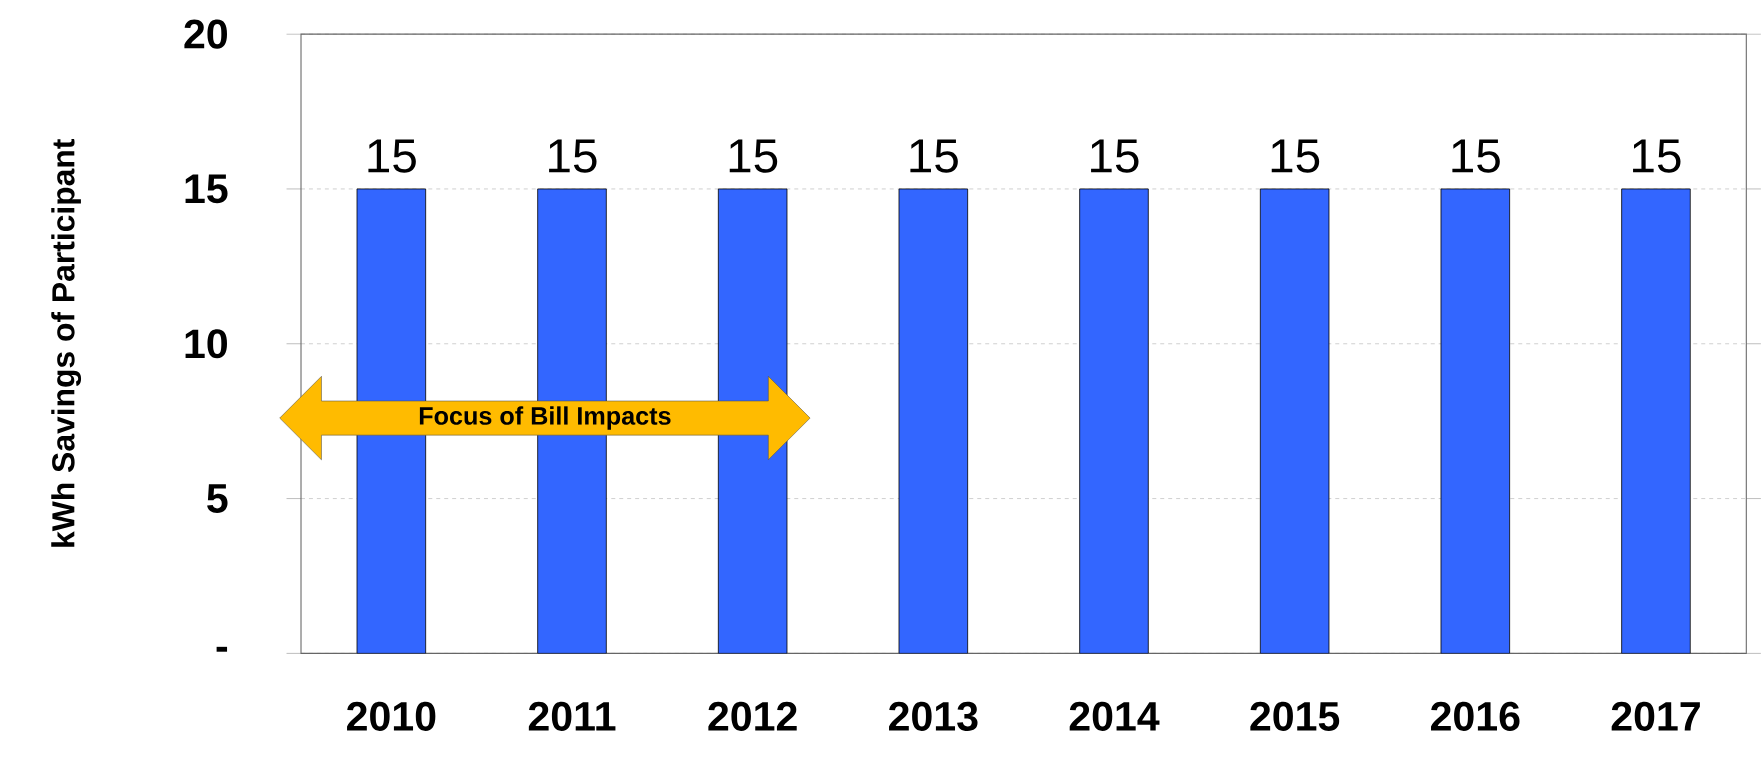  What do you see at coordinates (391, 716) in the screenshot?
I see `x-tick-label: 2010` at bounding box center [391, 716].